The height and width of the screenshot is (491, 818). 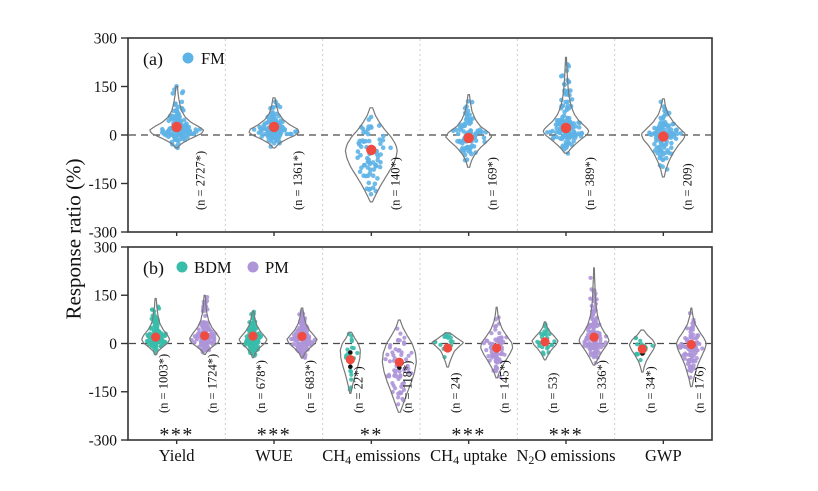 What do you see at coordinates (642, 371) in the screenshot?
I see `violin-b-gwp-bdm: (n = 34*)` at bounding box center [642, 371].